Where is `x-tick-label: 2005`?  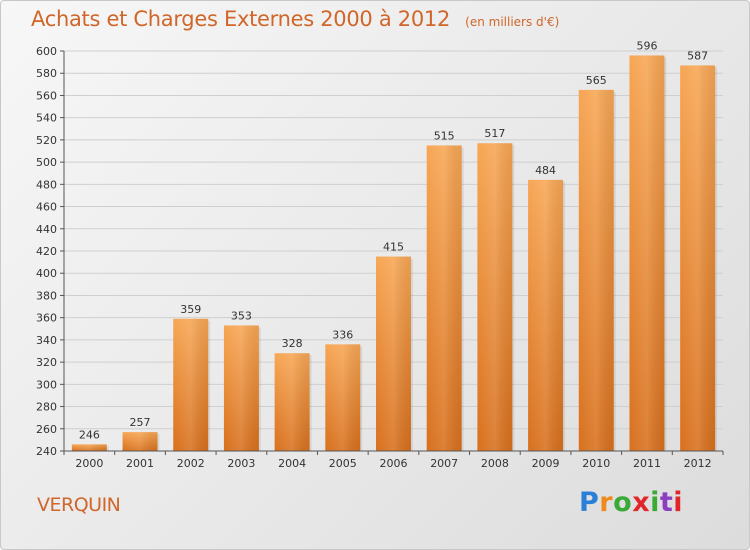 x-tick-label: 2005 is located at coordinates (343, 463).